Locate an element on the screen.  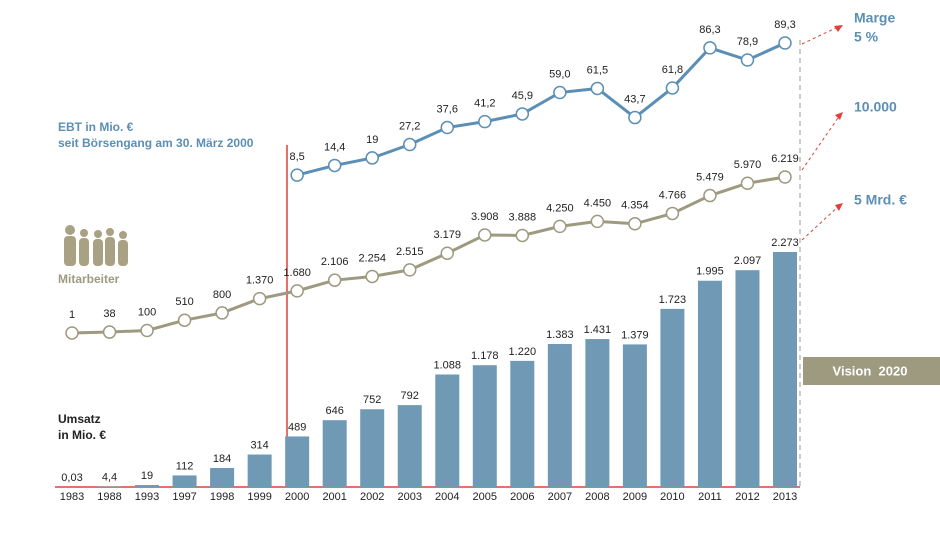
point-label: 510 is located at coordinates (184, 302).